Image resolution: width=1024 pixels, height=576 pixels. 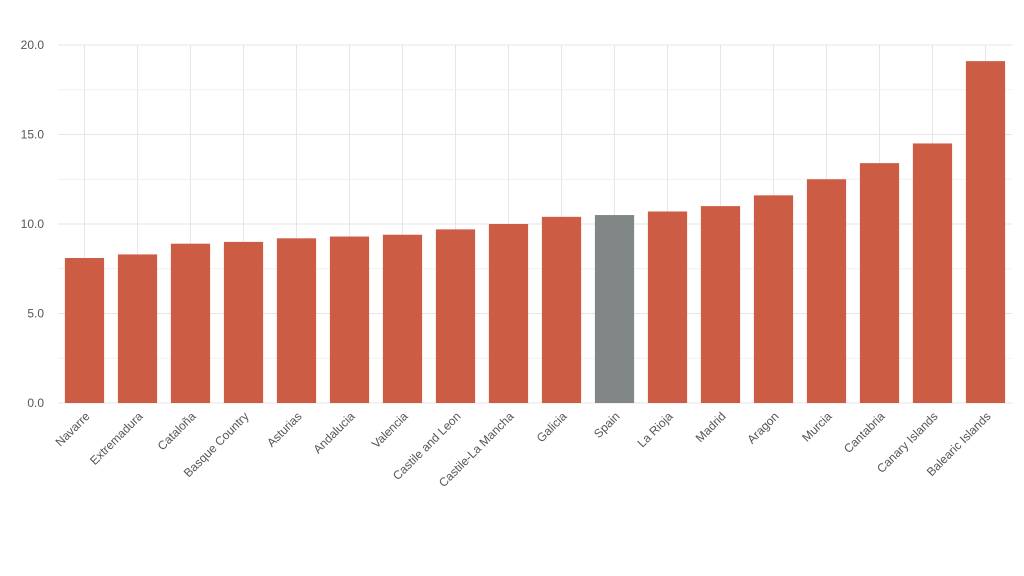 What do you see at coordinates (561, 309) in the screenshot?
I see `bar-galicia` at bounding box center [561, 309].